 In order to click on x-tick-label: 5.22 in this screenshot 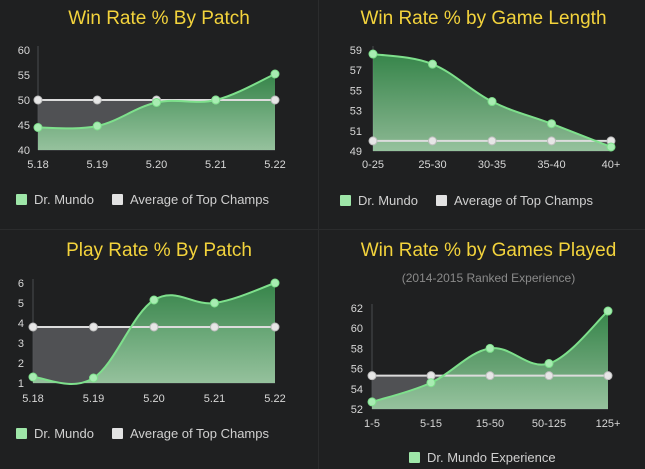, I will do `click(274, 165)`.